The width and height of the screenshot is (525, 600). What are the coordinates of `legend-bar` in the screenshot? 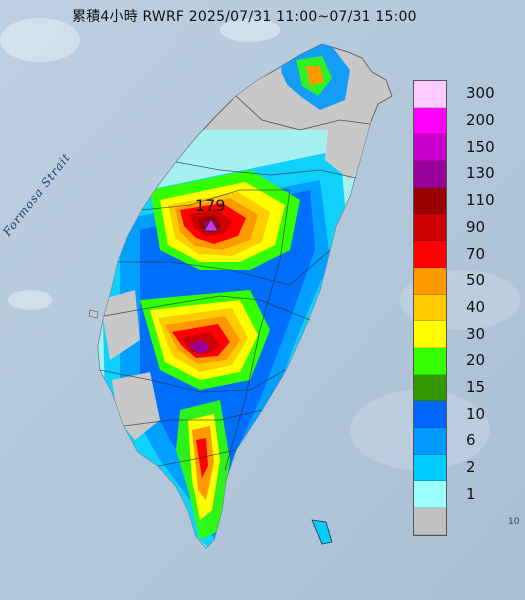 It's located at (430, 308).